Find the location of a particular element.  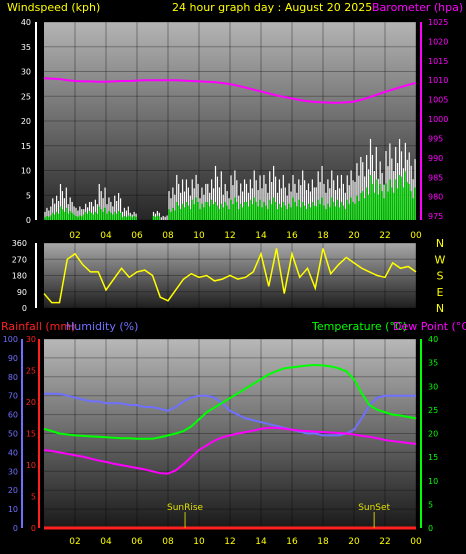

windspeed-tick-label: 25 is located at coordinates (26, 96).